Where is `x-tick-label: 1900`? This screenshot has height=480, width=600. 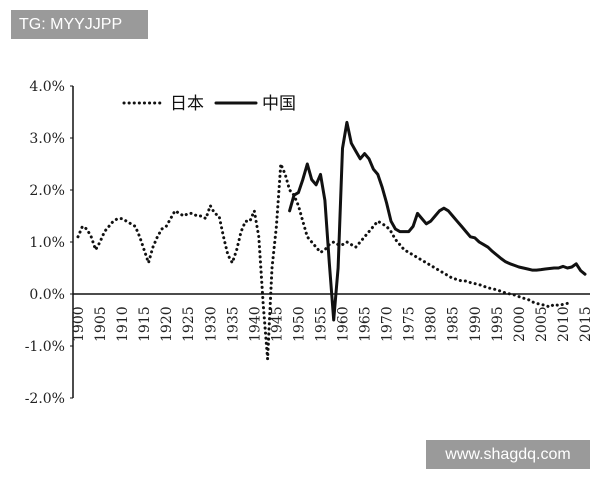 x-tick-label: 1900 is located at coordinates (79, 324).